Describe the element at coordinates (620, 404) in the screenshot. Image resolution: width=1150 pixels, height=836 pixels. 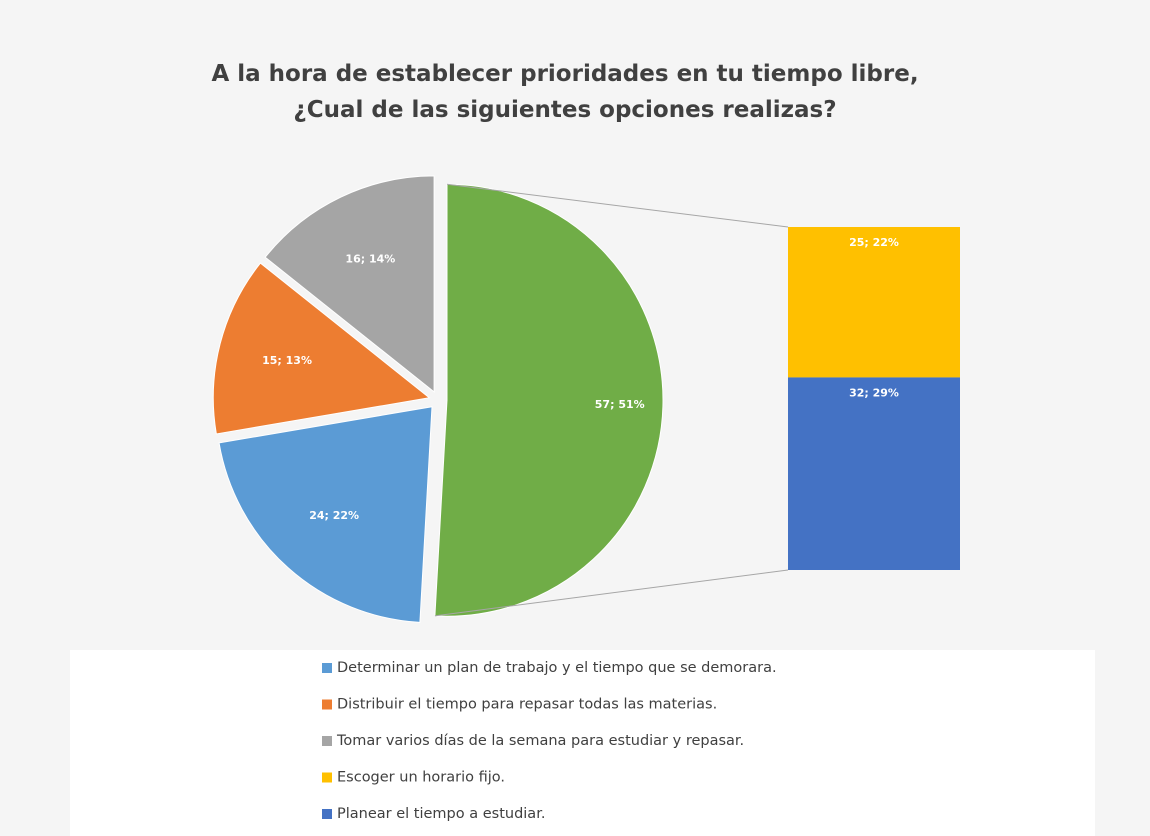
I see `data-label: 57; 51%` at that location.